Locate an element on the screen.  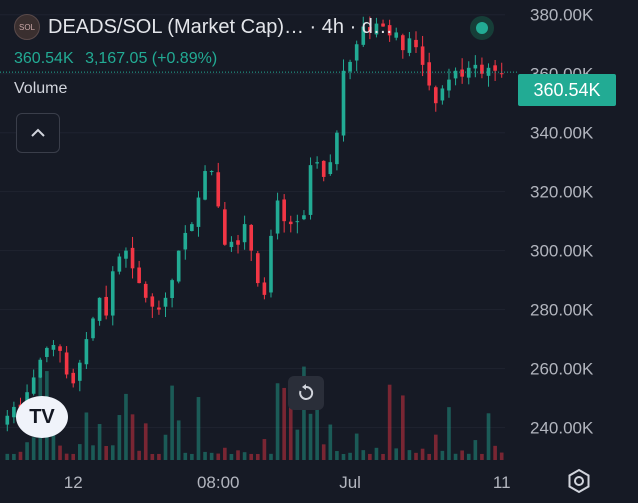
reset-chart-button is located at coordinates (306, 393).